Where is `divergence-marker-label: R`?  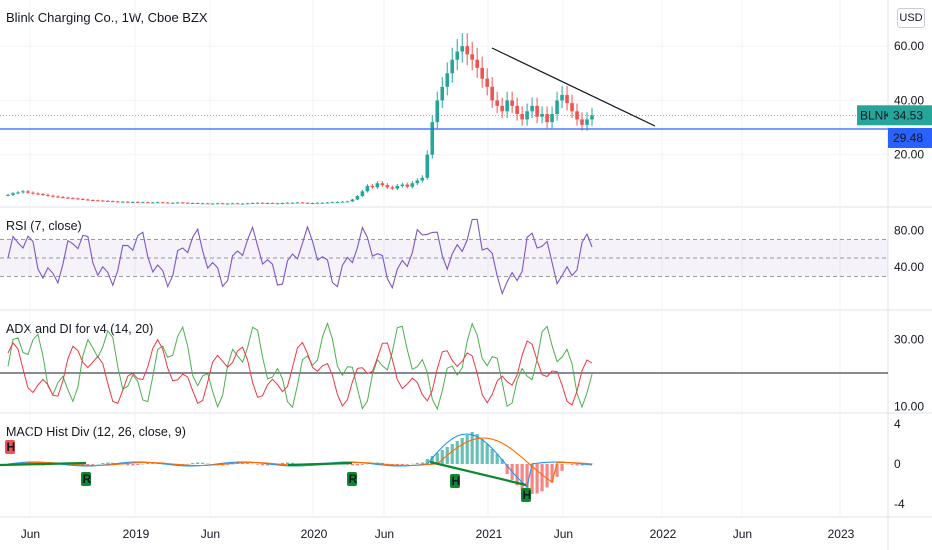
divergence-marker-label: R is located at coordinates (353, 479).